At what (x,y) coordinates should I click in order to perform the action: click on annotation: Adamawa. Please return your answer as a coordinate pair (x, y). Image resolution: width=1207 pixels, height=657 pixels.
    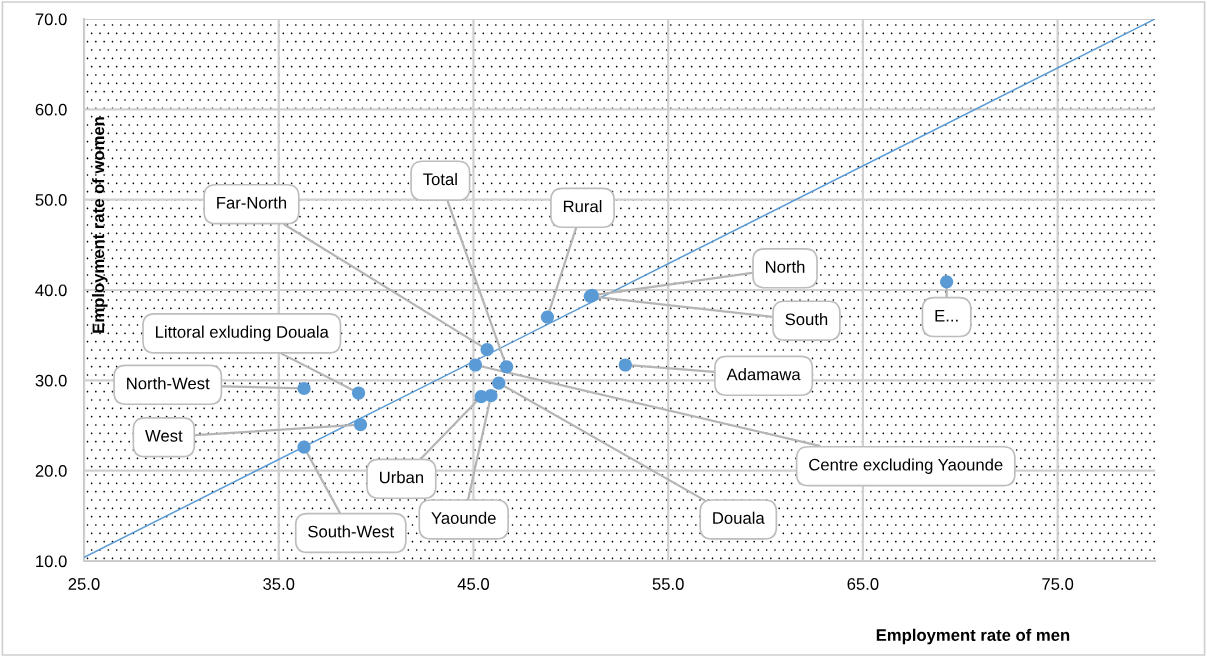
    Looking at the image, I should click on (763, 374).